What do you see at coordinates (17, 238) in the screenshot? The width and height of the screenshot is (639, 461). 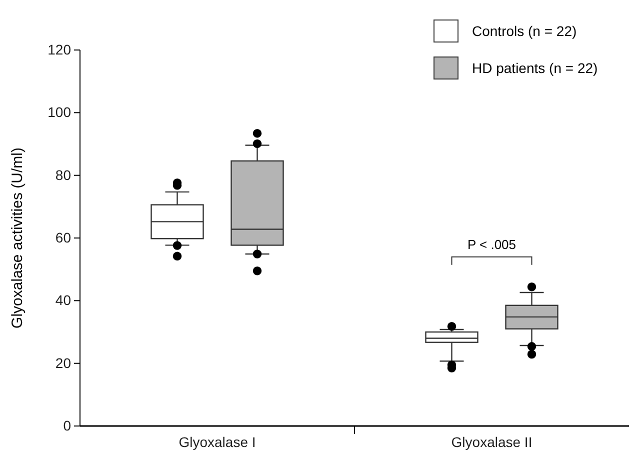 I see `y-axis-title: Glyoxalase activities (U/ml)` at bounding box center [17, 238].